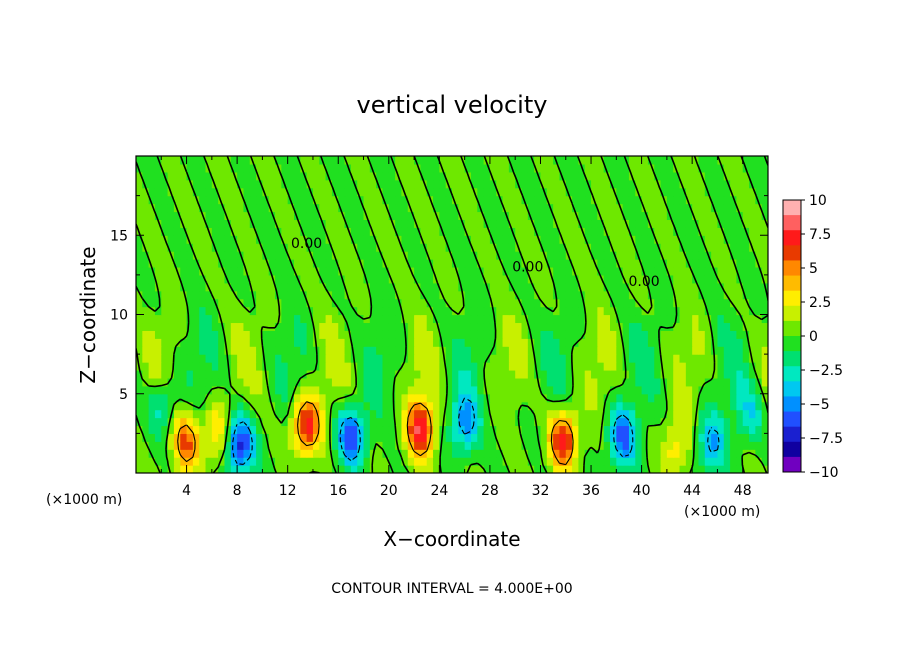 The width and height of the screenshot is (904, 654). Describe the element at coordinates (692, 491) in the screenshot. I see `x-tick-label: 44` at that location.